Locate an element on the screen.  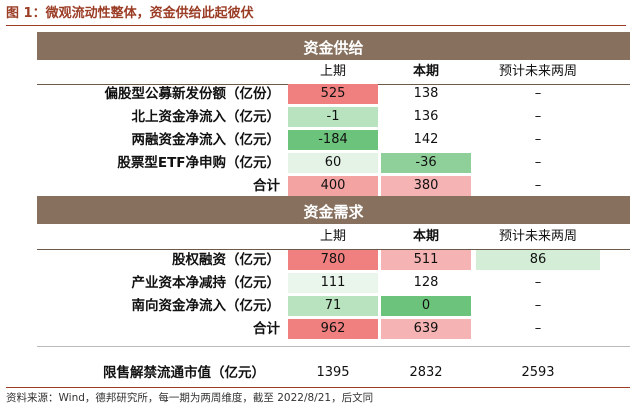
supply-section-title: 资金供给 is located at coordinates (333, 48).